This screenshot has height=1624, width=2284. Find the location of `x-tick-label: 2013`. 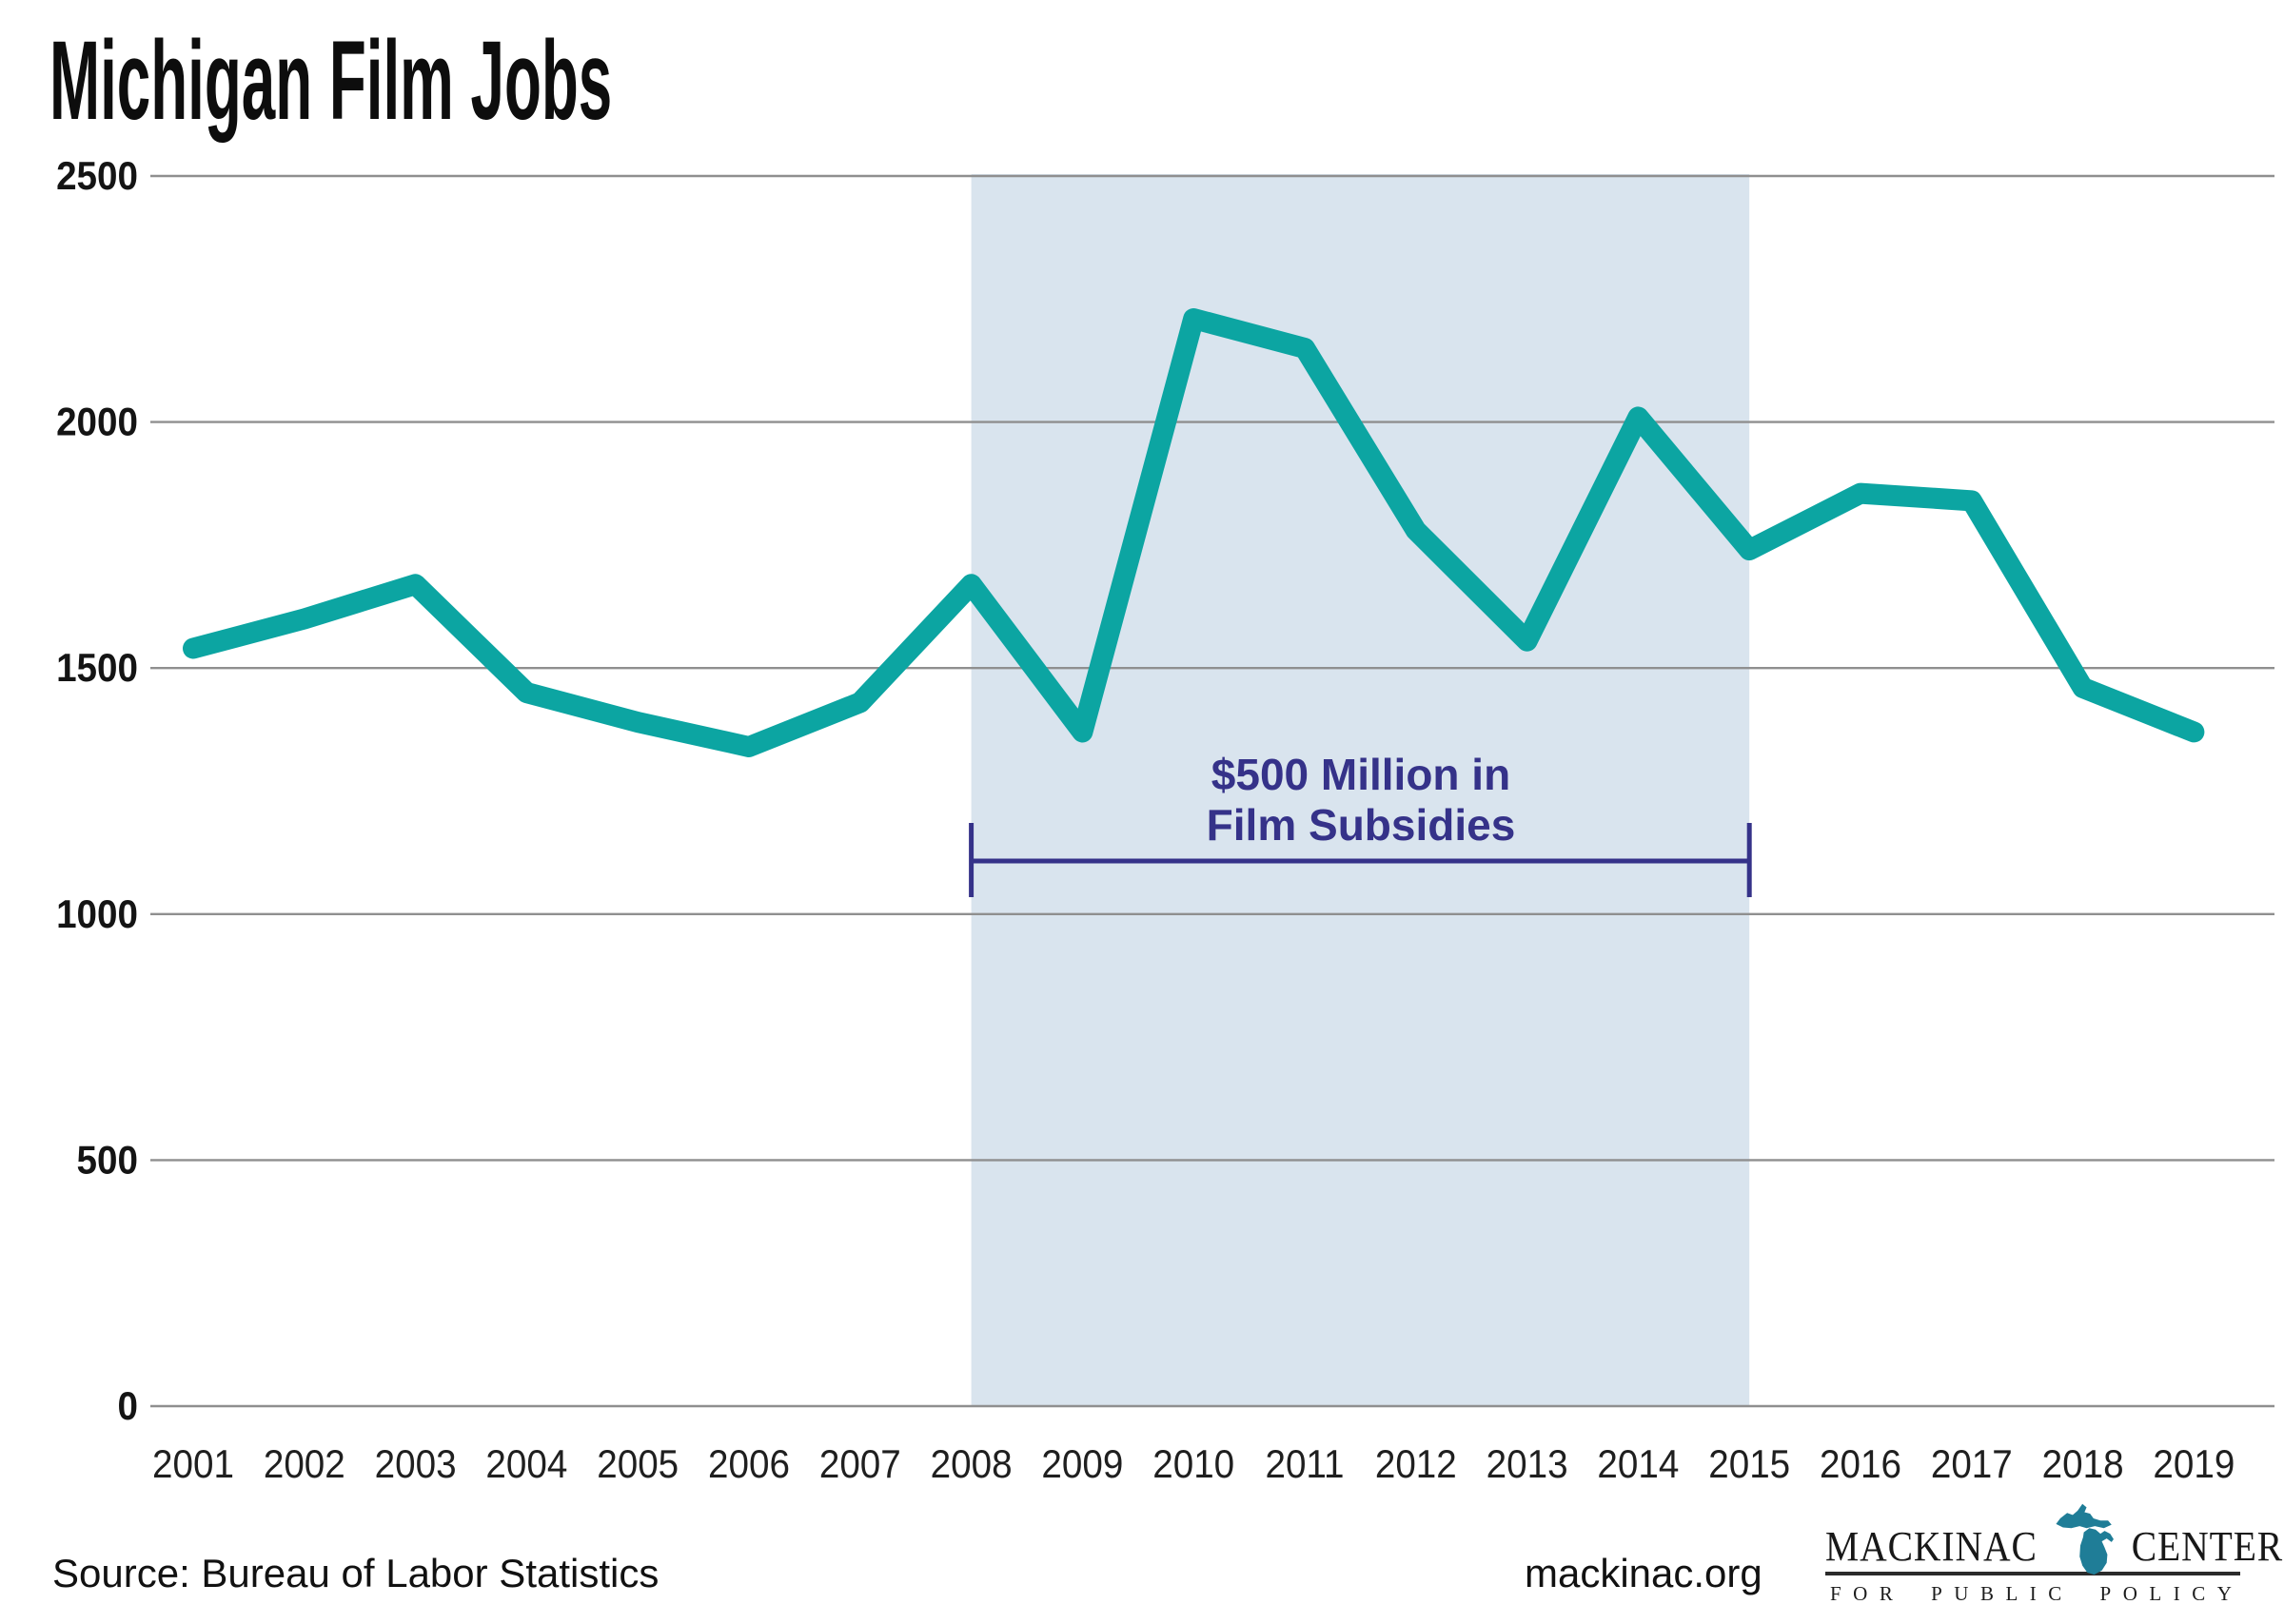

x-tick-label: 2013 is located at coordinates (1527, 1463).